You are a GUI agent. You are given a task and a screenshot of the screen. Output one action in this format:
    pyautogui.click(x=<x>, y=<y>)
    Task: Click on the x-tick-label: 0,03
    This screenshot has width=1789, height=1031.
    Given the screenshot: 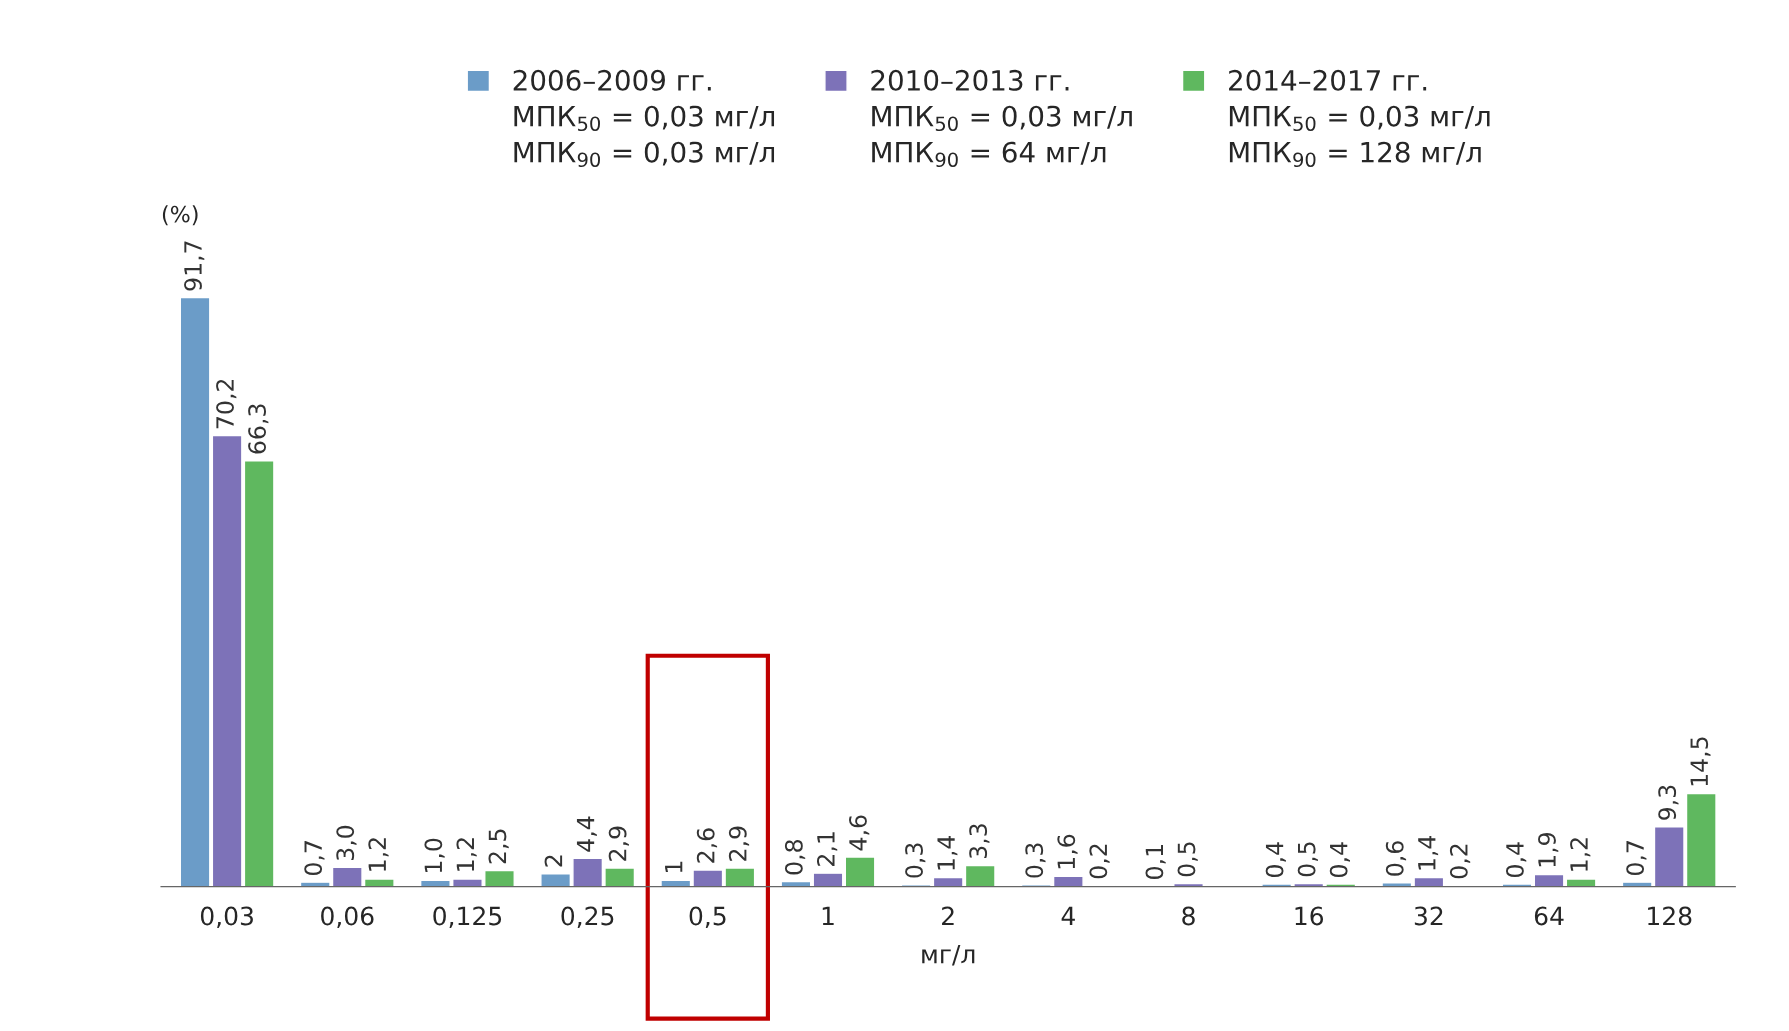 What is the action you would take?
    pyautogui.click(x=226, y=917)
    